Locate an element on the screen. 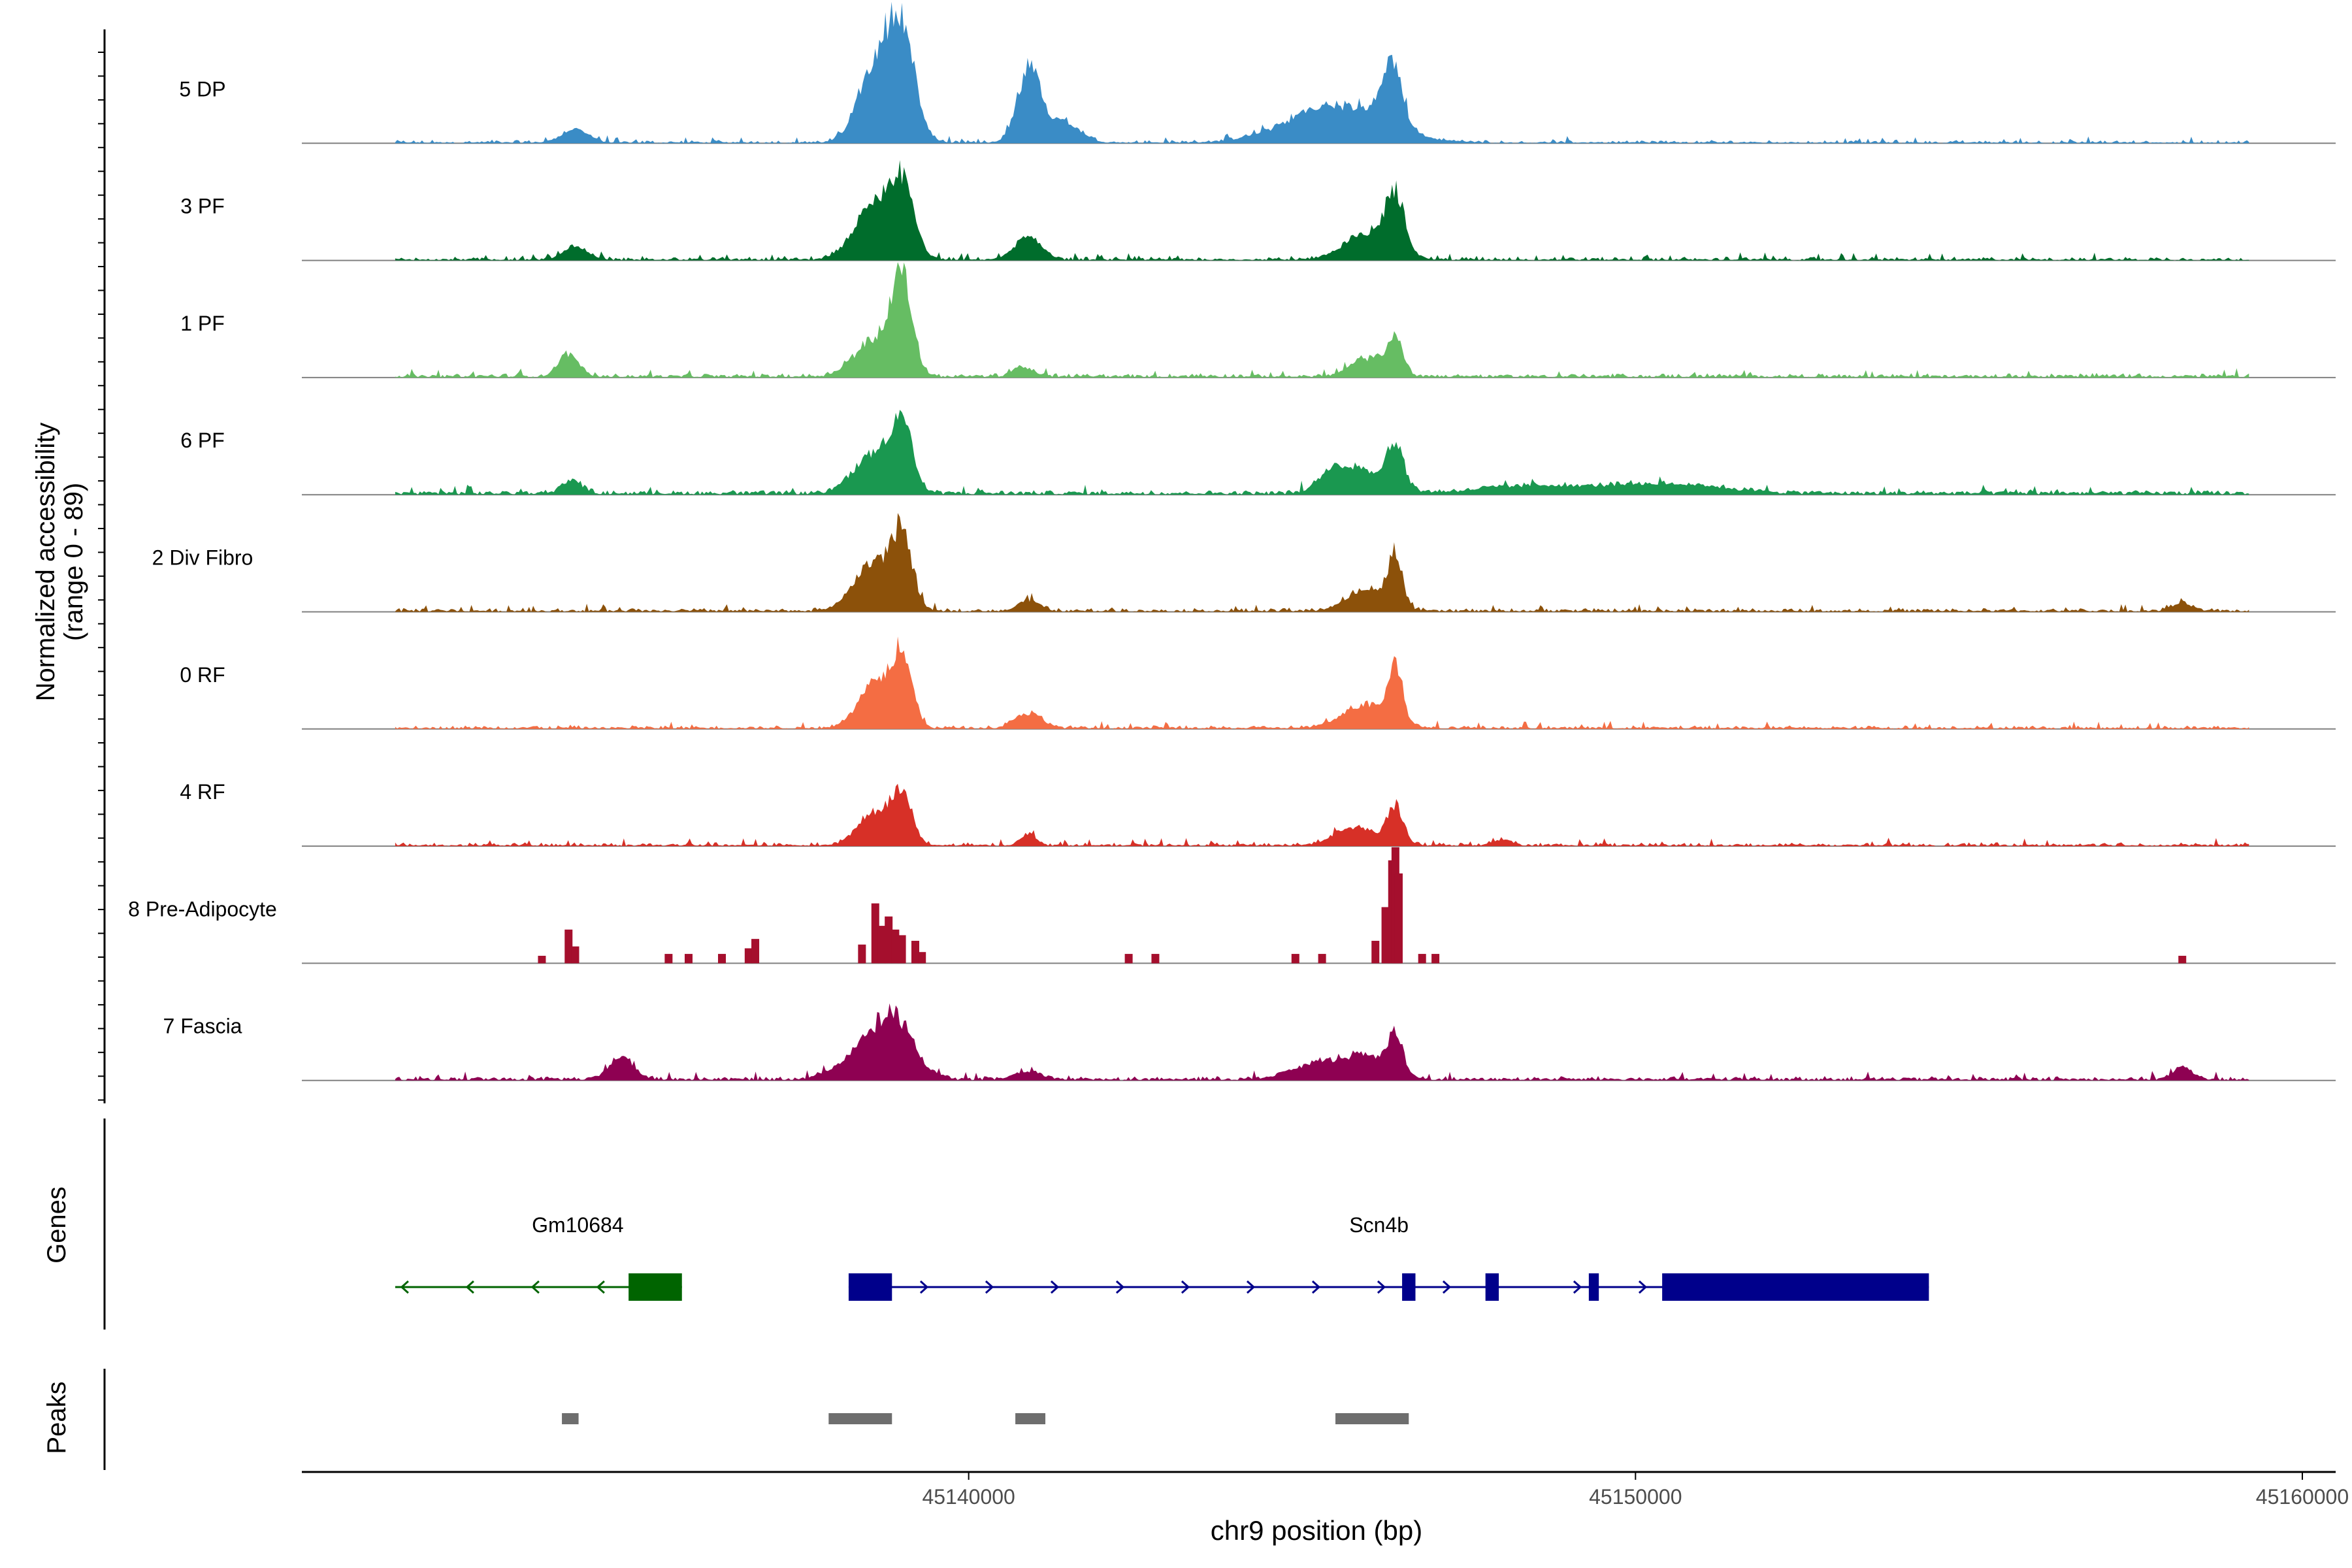 This screenshot has width=2352, height=1568. peaks-panel-label: Peaks is located at coordinates (56, 1417).